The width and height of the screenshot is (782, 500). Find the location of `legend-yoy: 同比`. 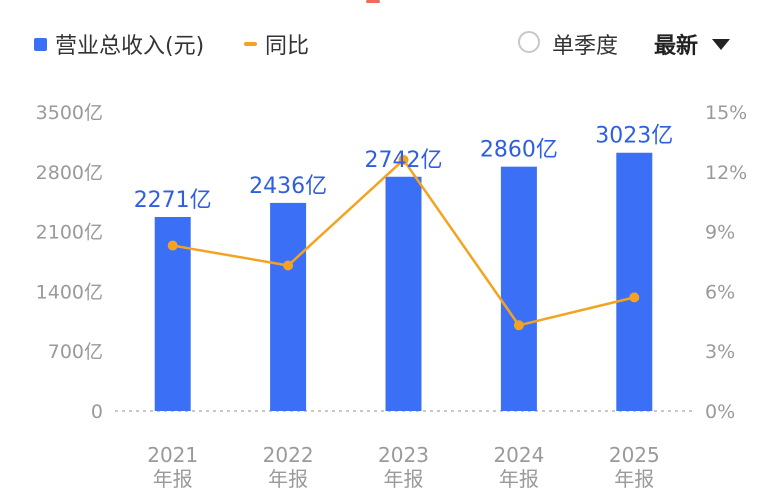

legend-yoy: 同比 is located at coordinates (276, 44).